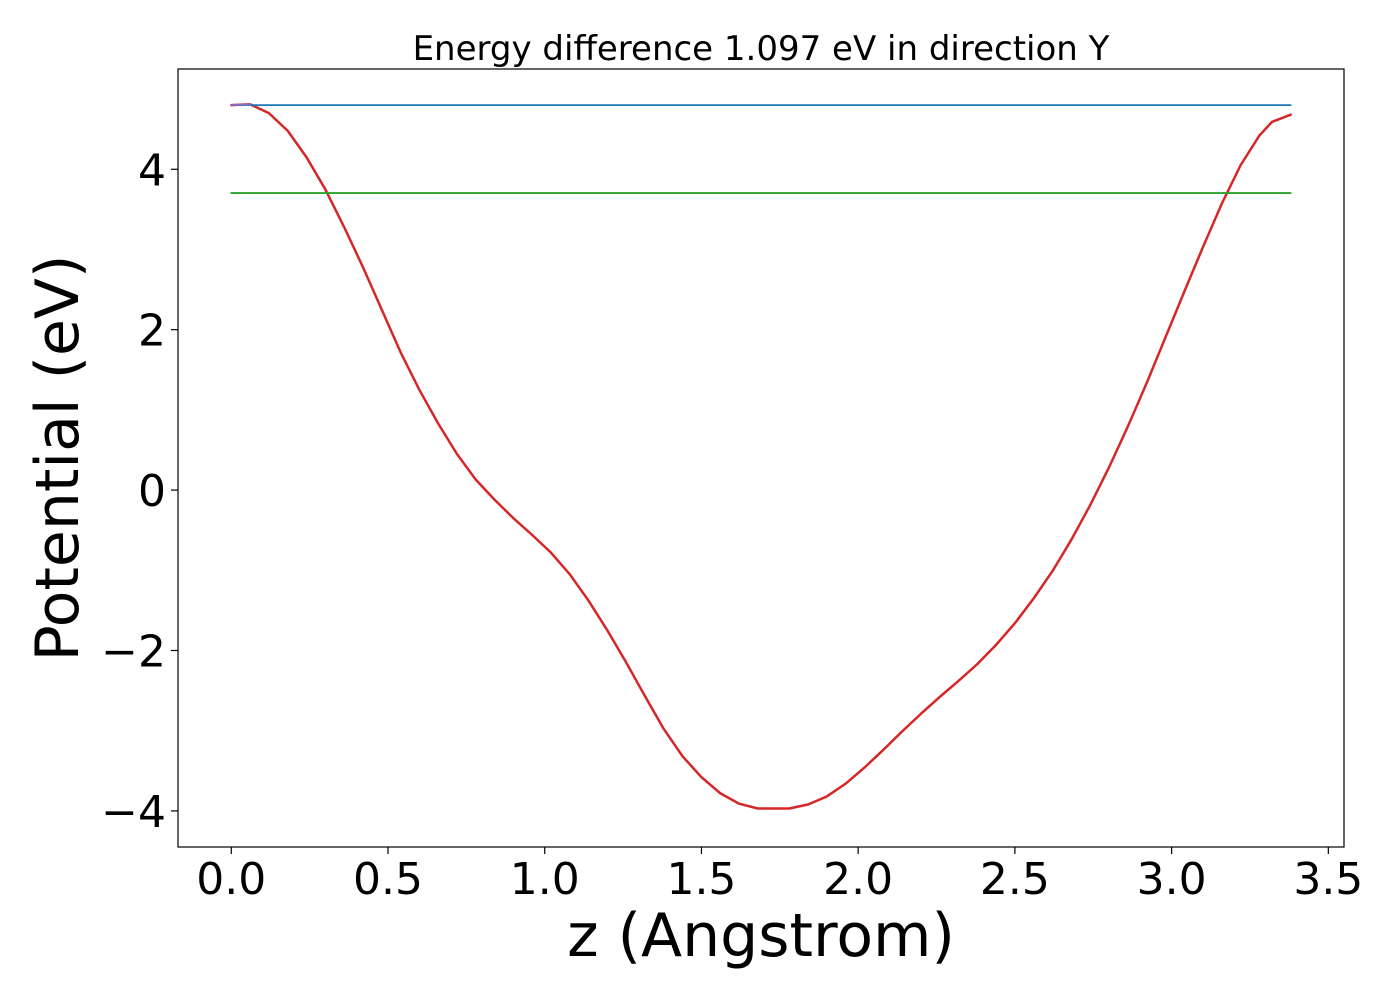 The height and width of the screenshot is (1000, 1400). I want to click on x-tick-label: 2.5, so click(1015, 879).